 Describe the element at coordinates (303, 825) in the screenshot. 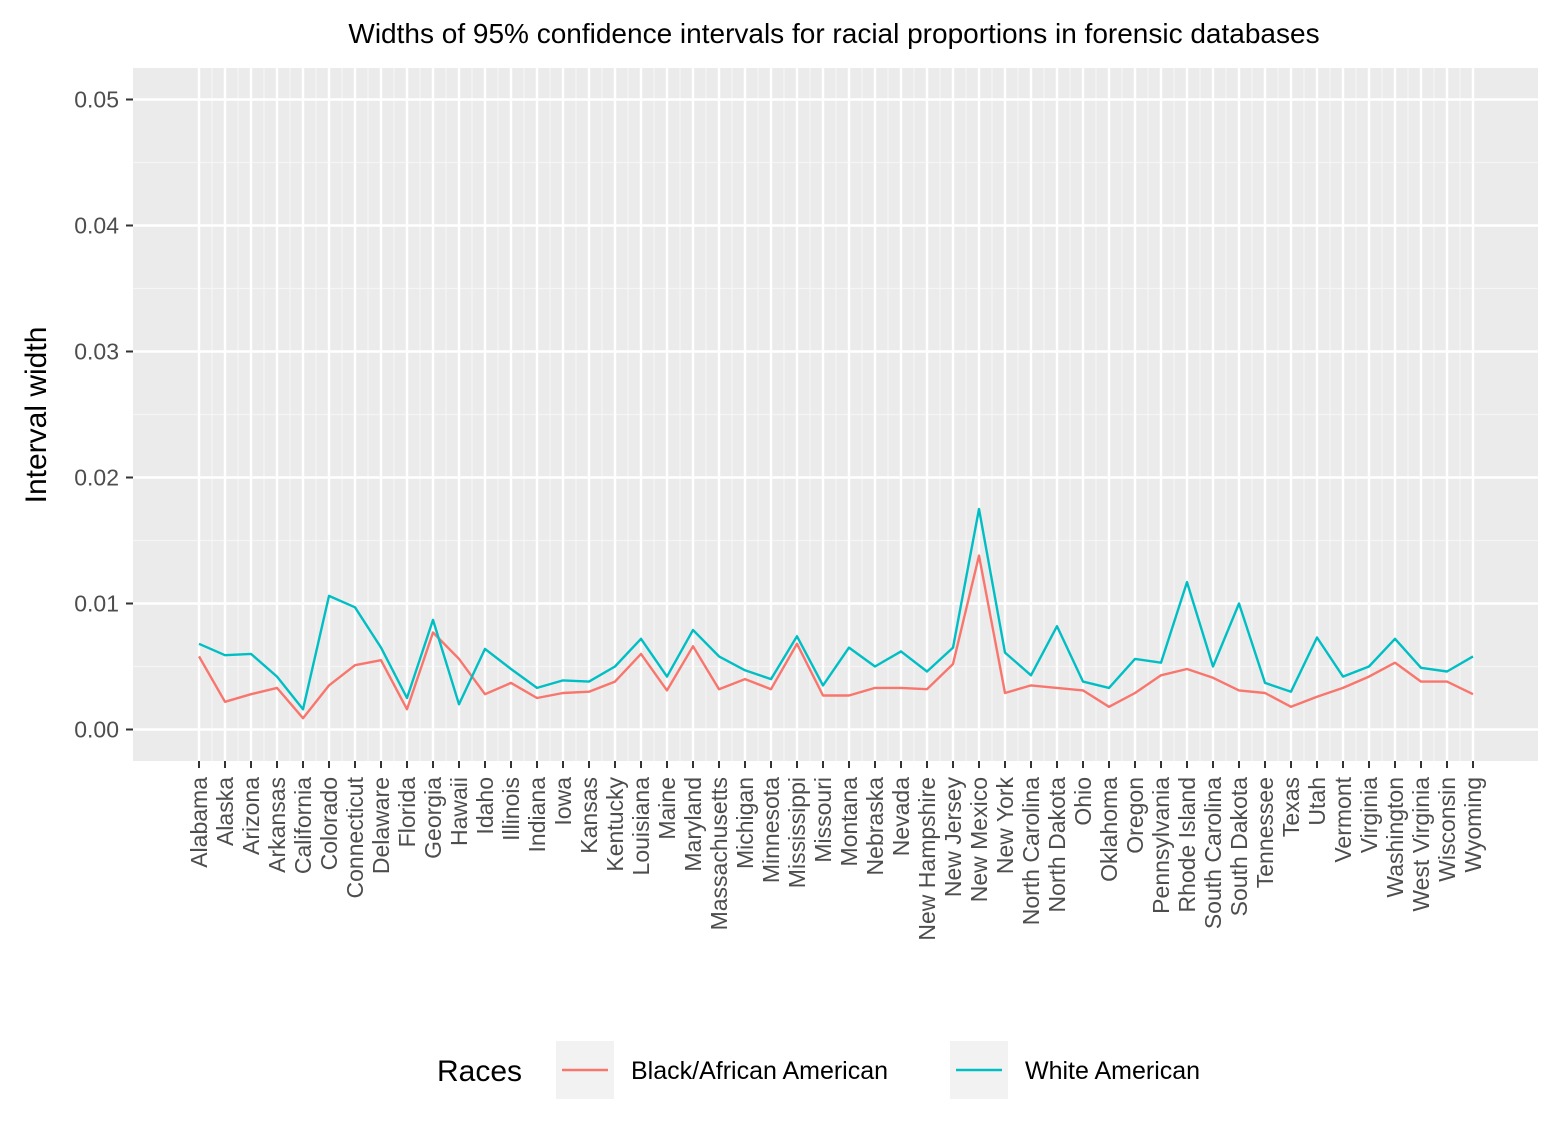

I see `x-tick-label: California` at that location.